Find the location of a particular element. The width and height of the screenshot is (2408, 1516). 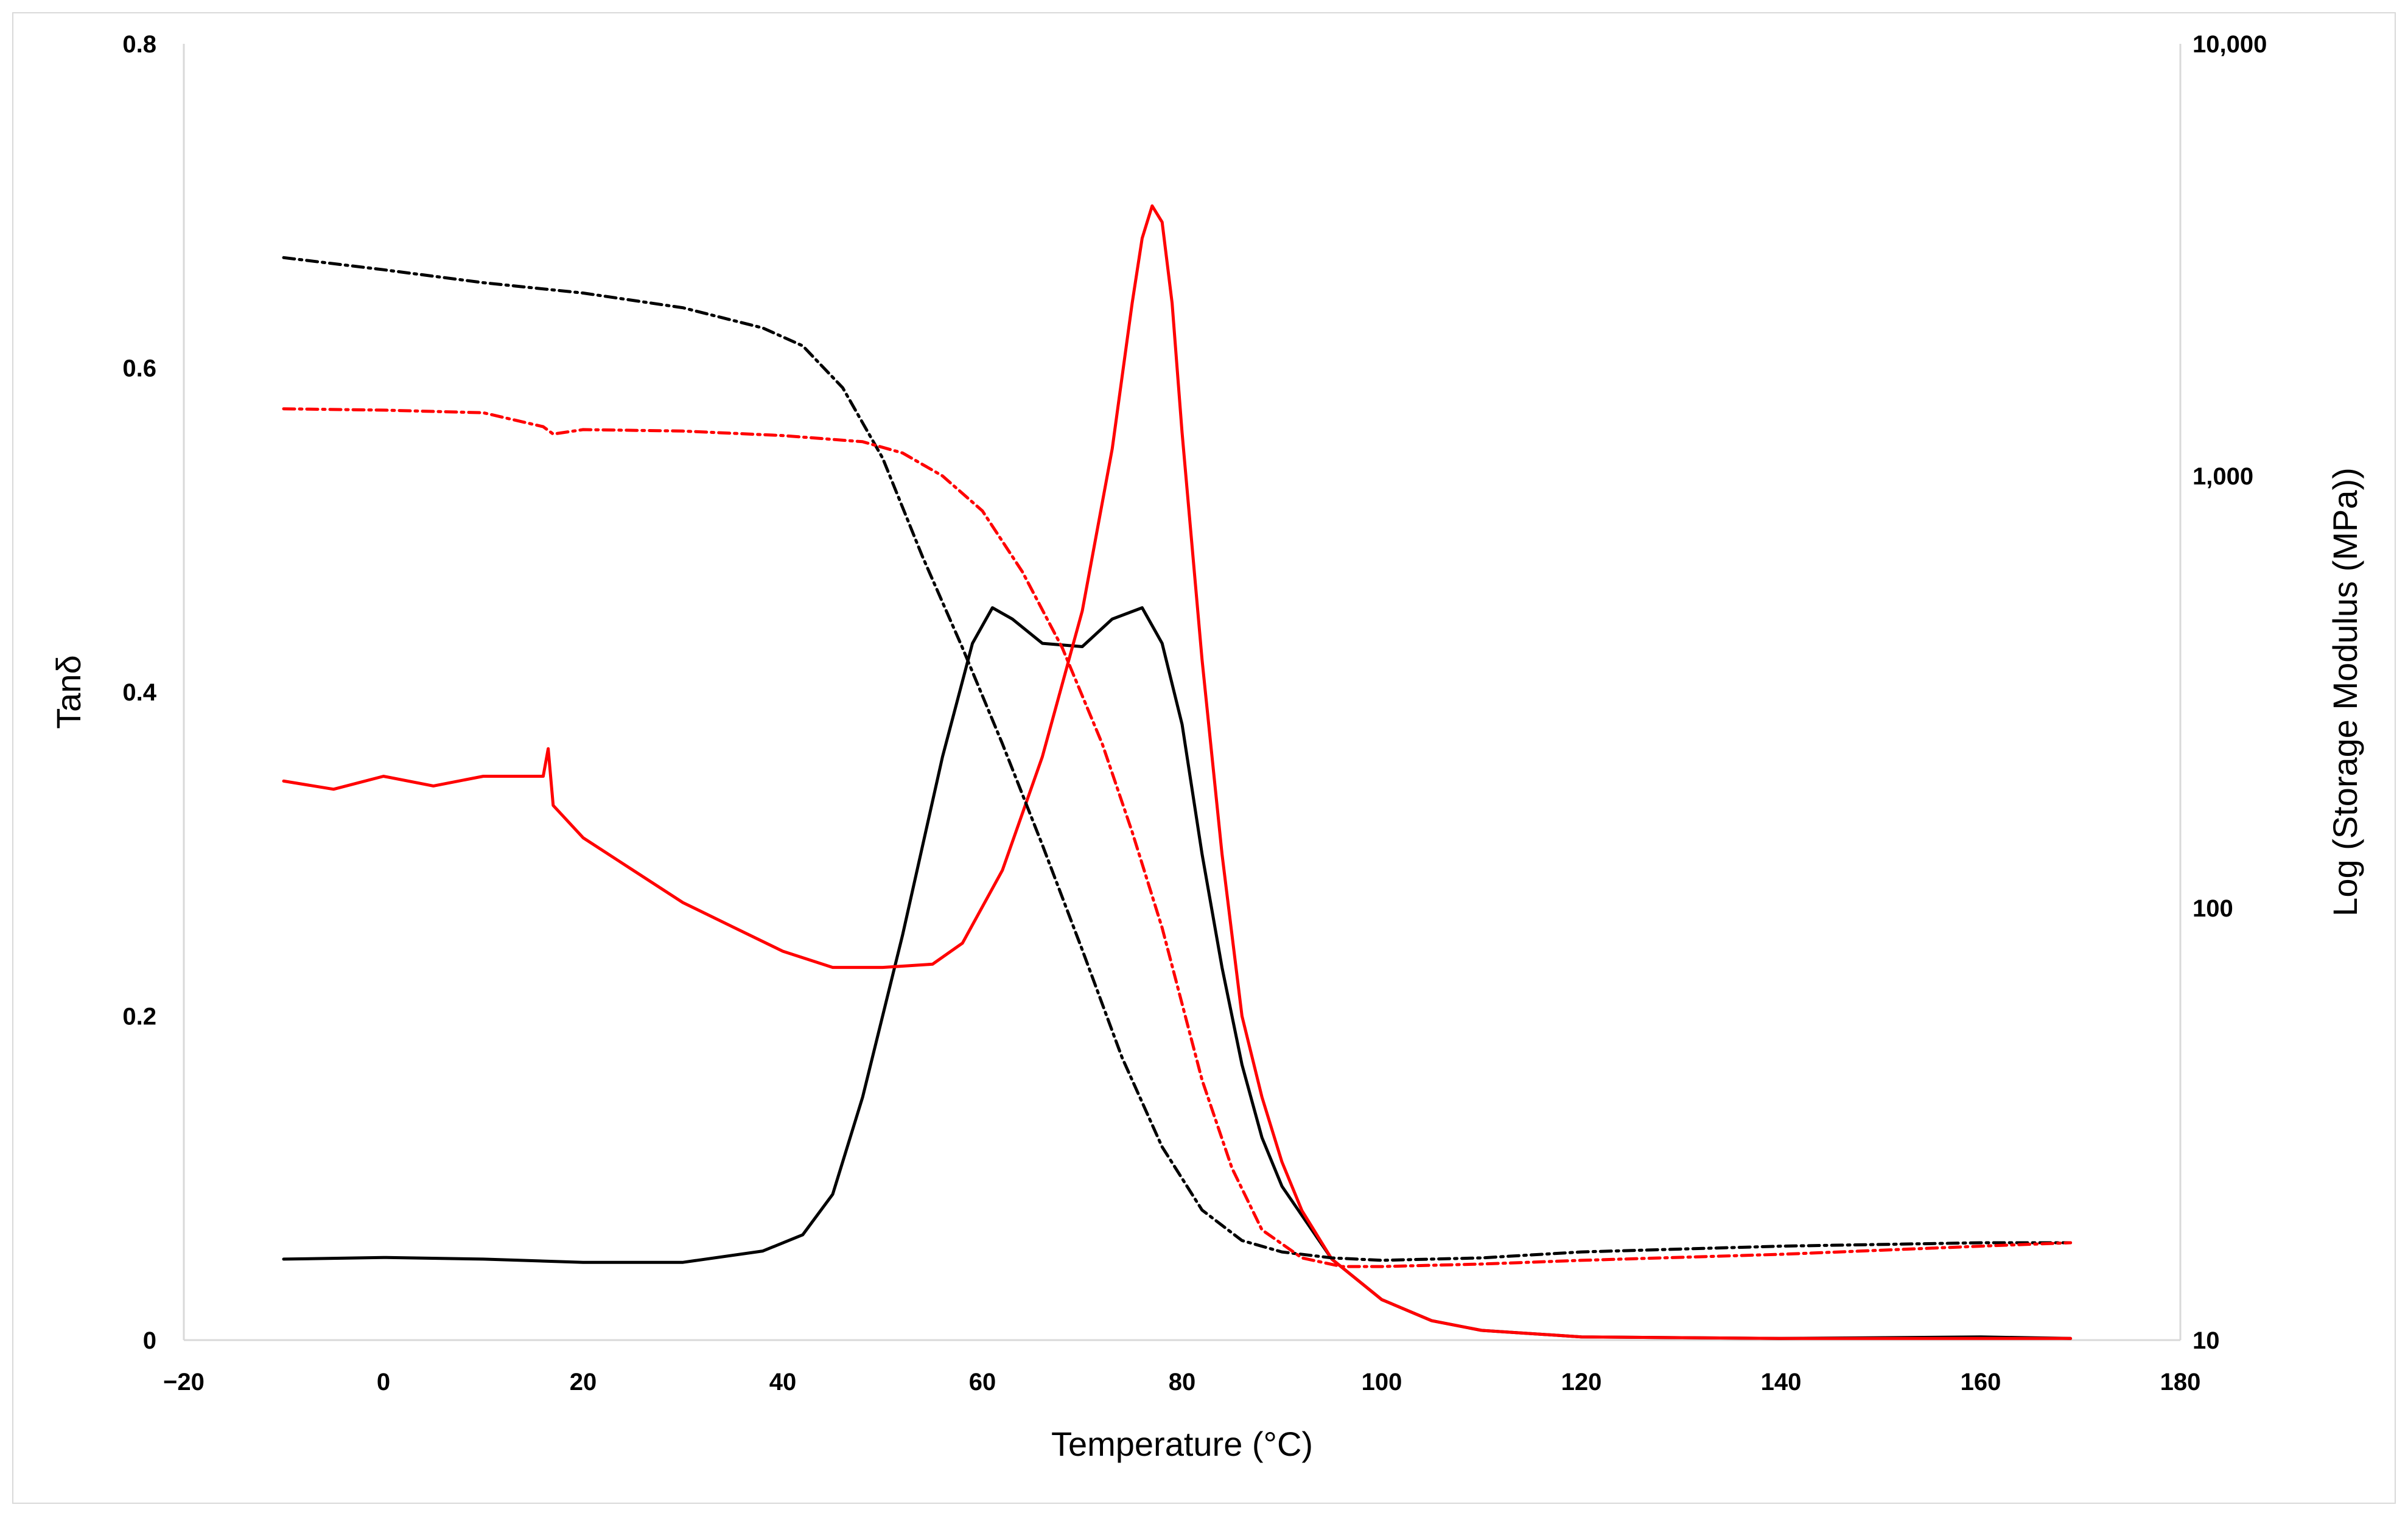

y-tick-label: 0.6 is located at coordinates (139, 369).